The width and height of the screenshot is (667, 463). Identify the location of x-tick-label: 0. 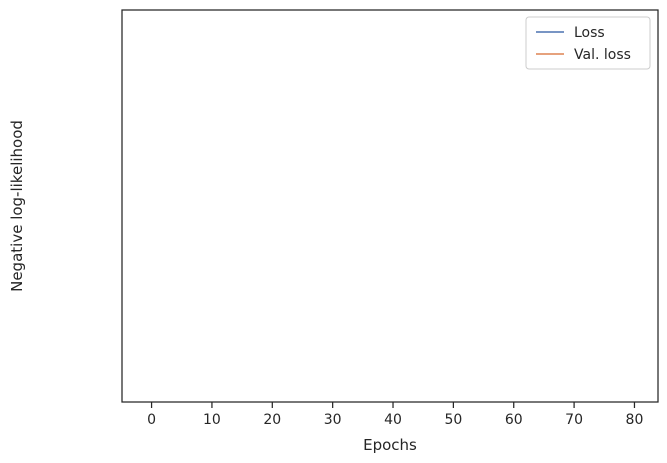
(151, 420).